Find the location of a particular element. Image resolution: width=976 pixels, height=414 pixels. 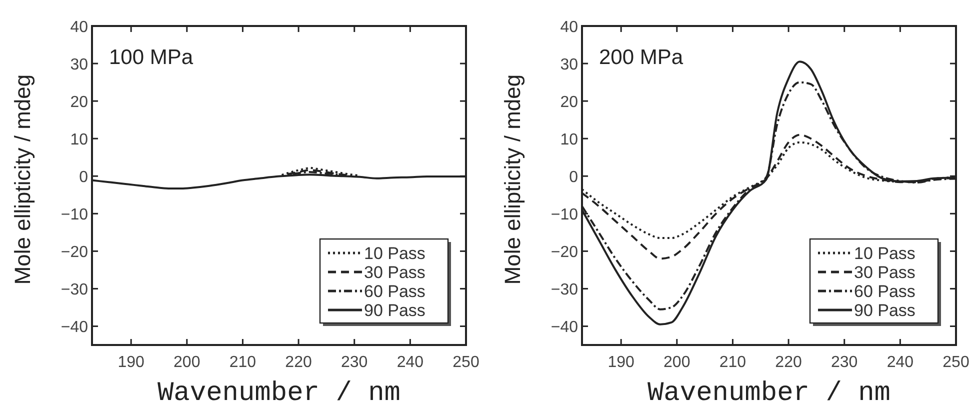

annotation: 200 MPa is located at coordinates (641, 57).